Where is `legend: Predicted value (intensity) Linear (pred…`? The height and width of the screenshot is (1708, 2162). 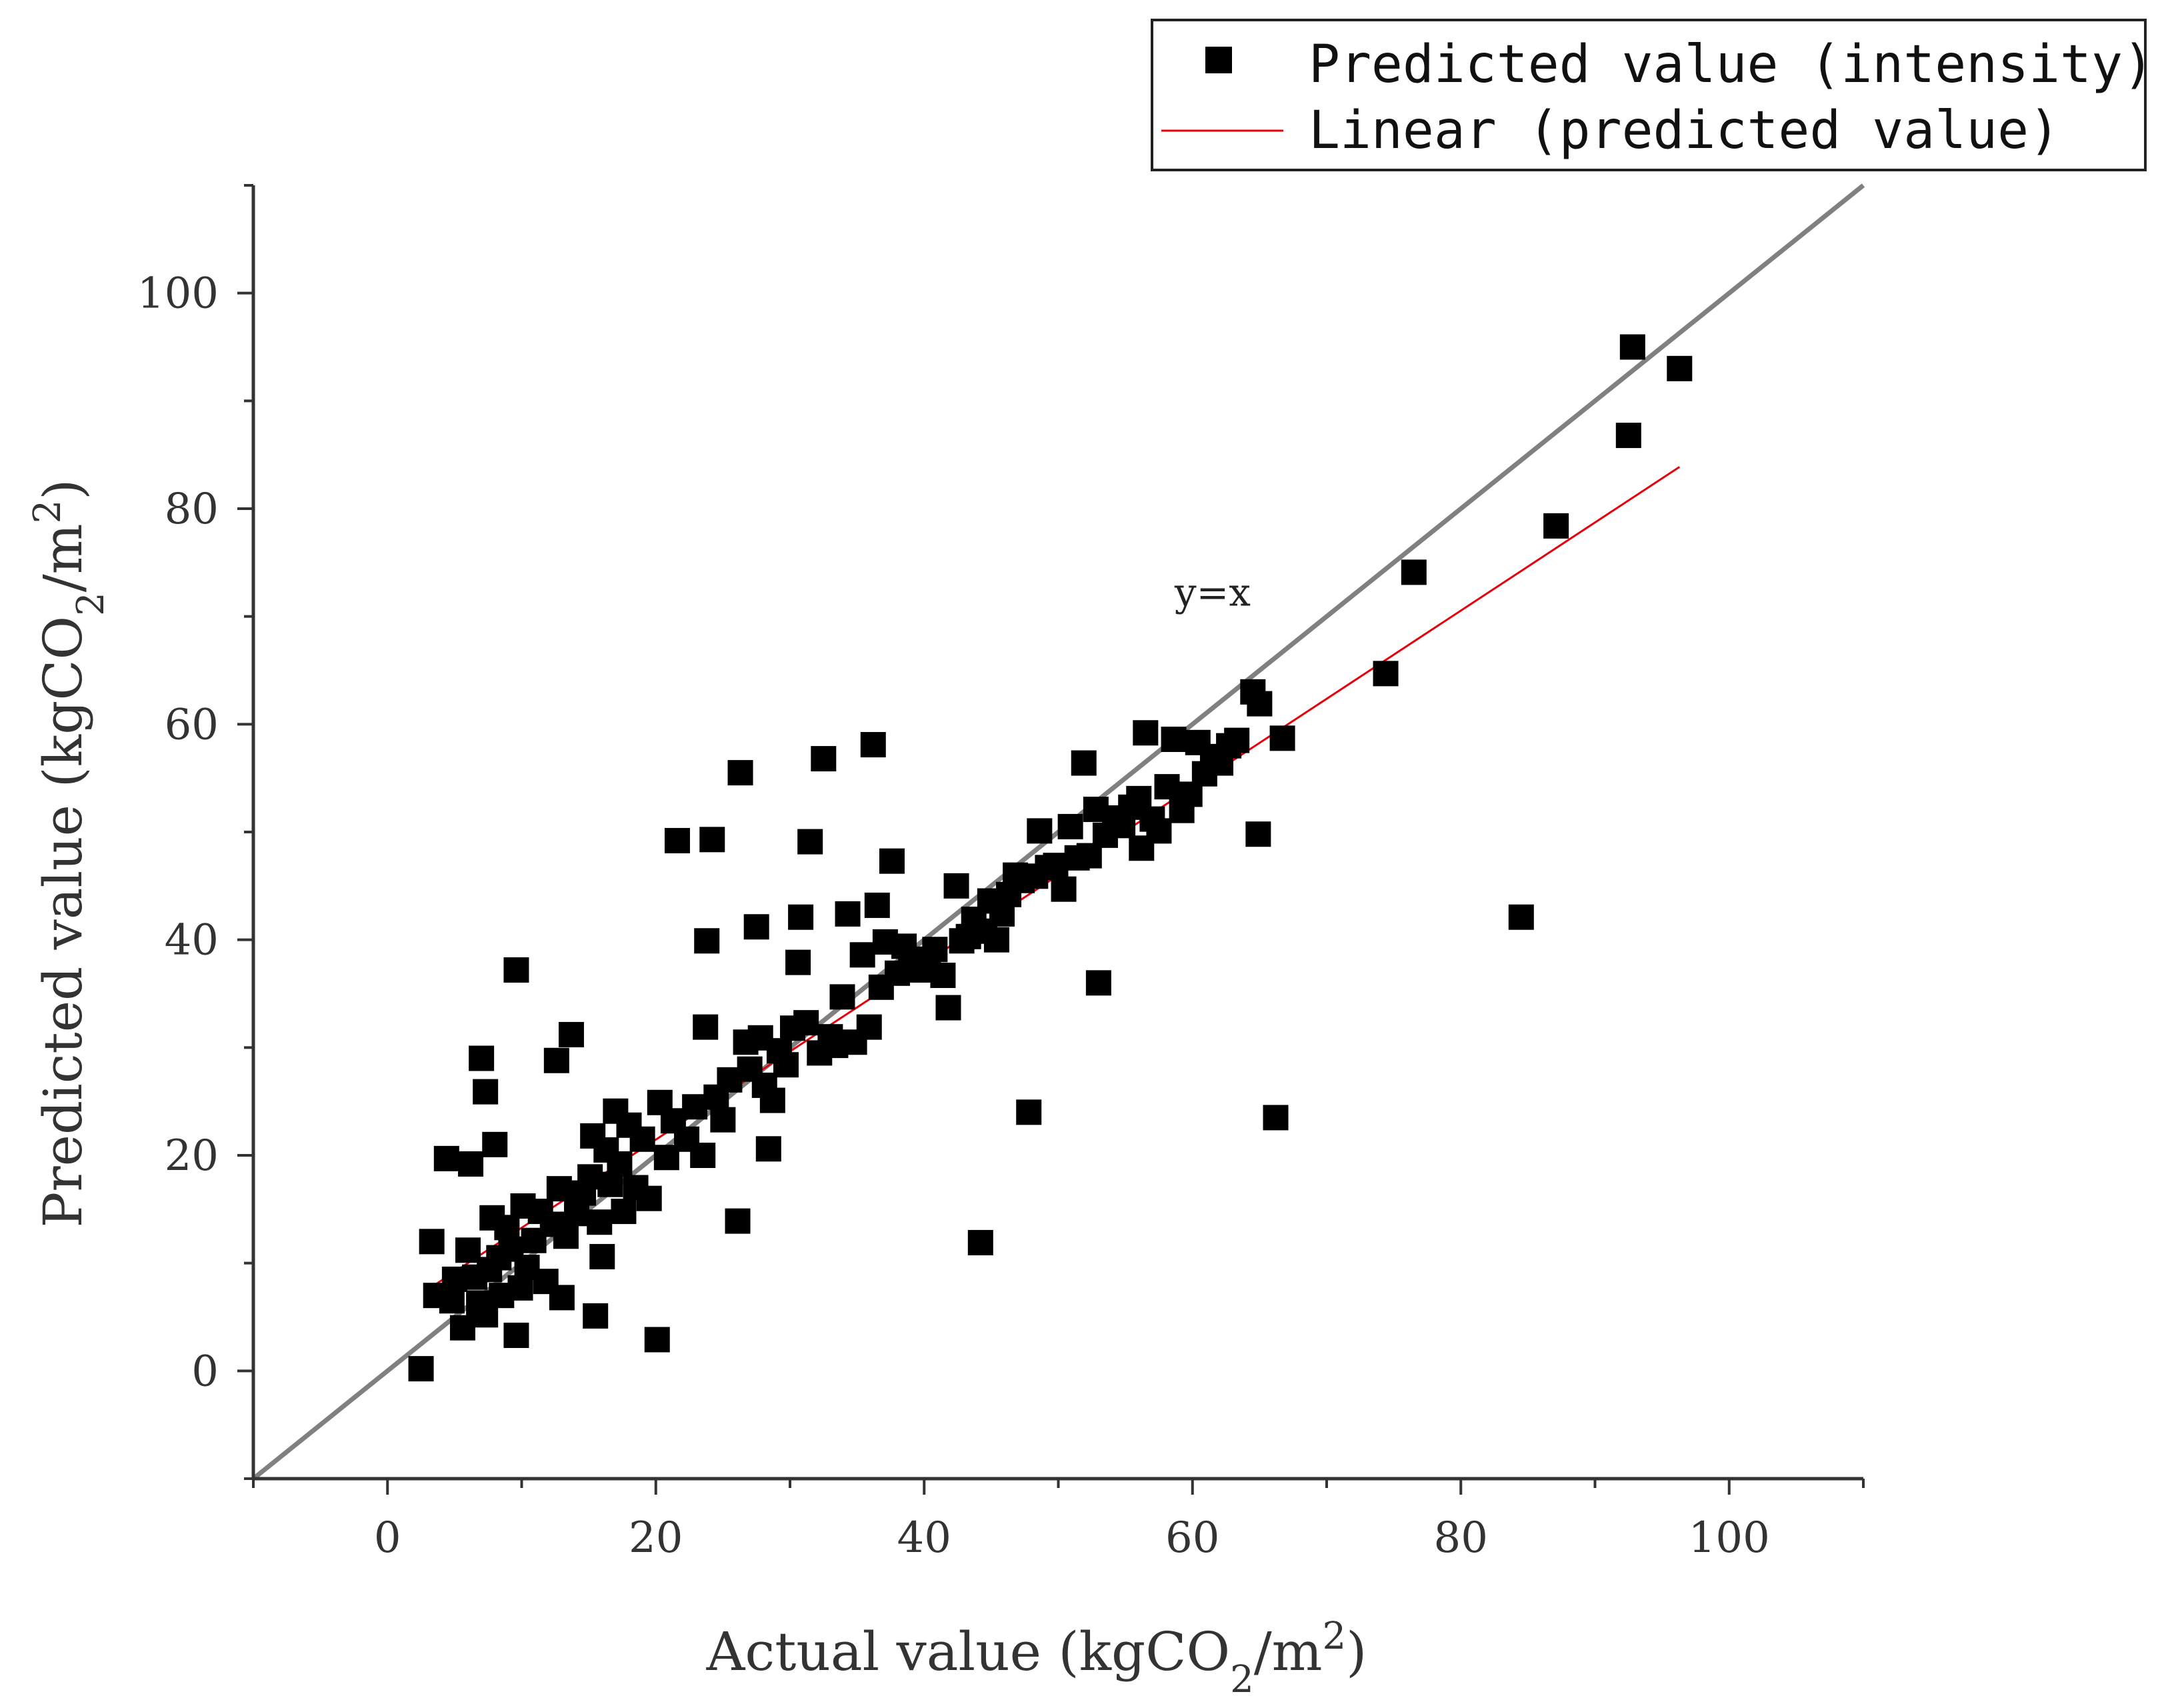
legend: Predicted value (intensity) Linear (pred… is located at coordinates (1652, 95).